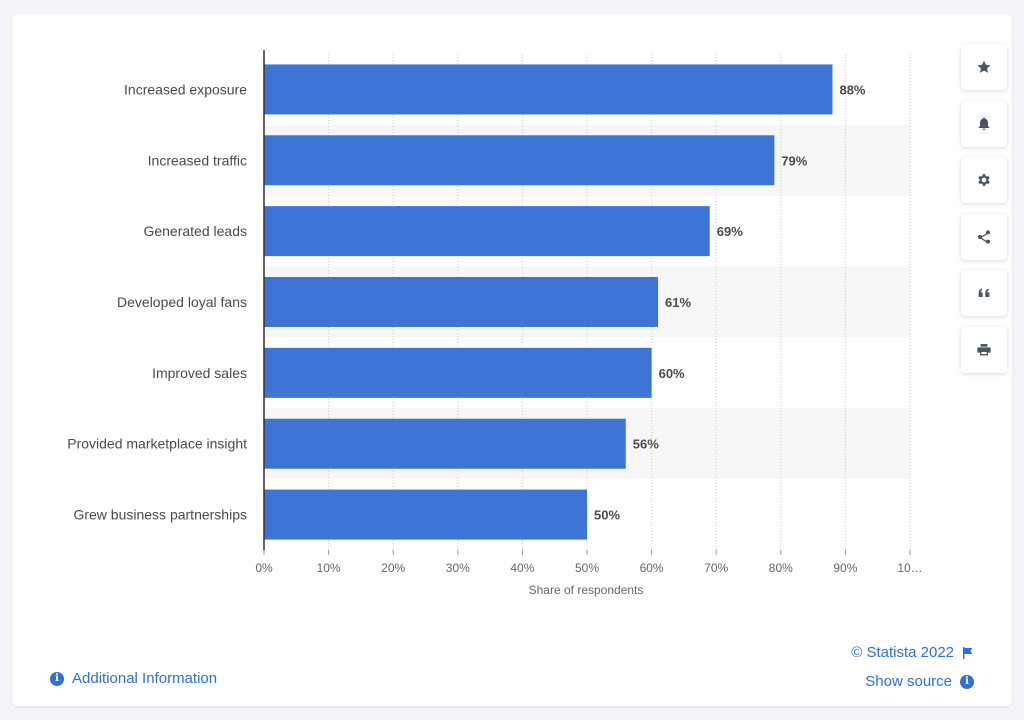 This screenshot has width=1024, height=720. What do you see at coordinates (852, 89) in the screenshot?
I see `data-label: 88%` at bounding box center [852, 89].